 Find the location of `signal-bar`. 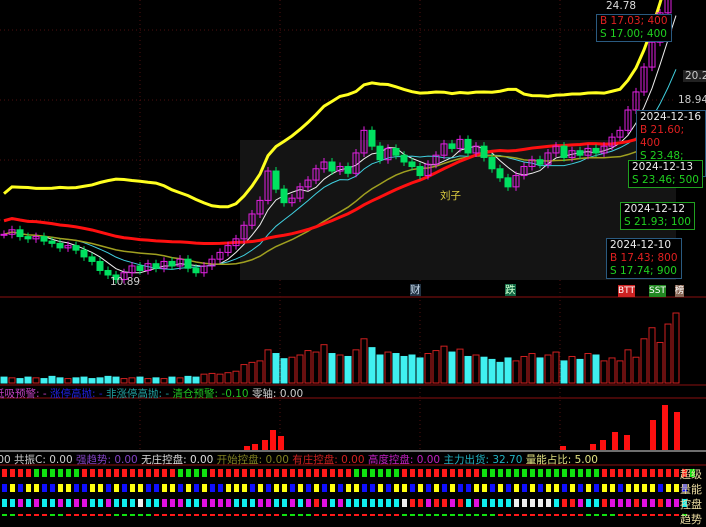

signal-bar is located at coordinates (593, 447).